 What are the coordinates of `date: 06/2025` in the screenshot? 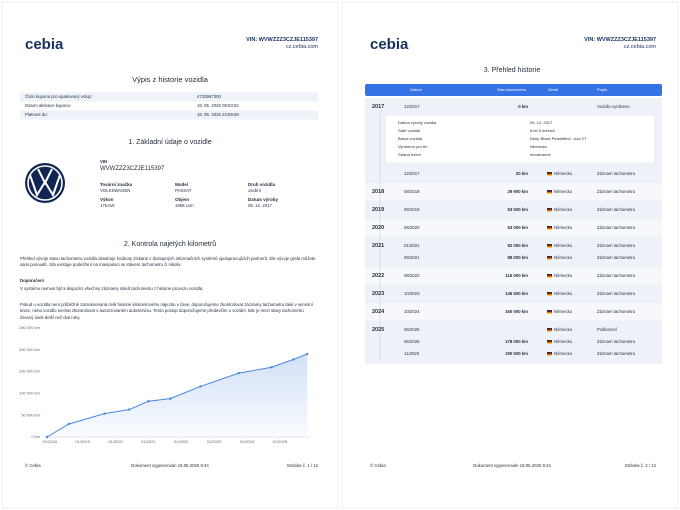 It's located at (412, 342).